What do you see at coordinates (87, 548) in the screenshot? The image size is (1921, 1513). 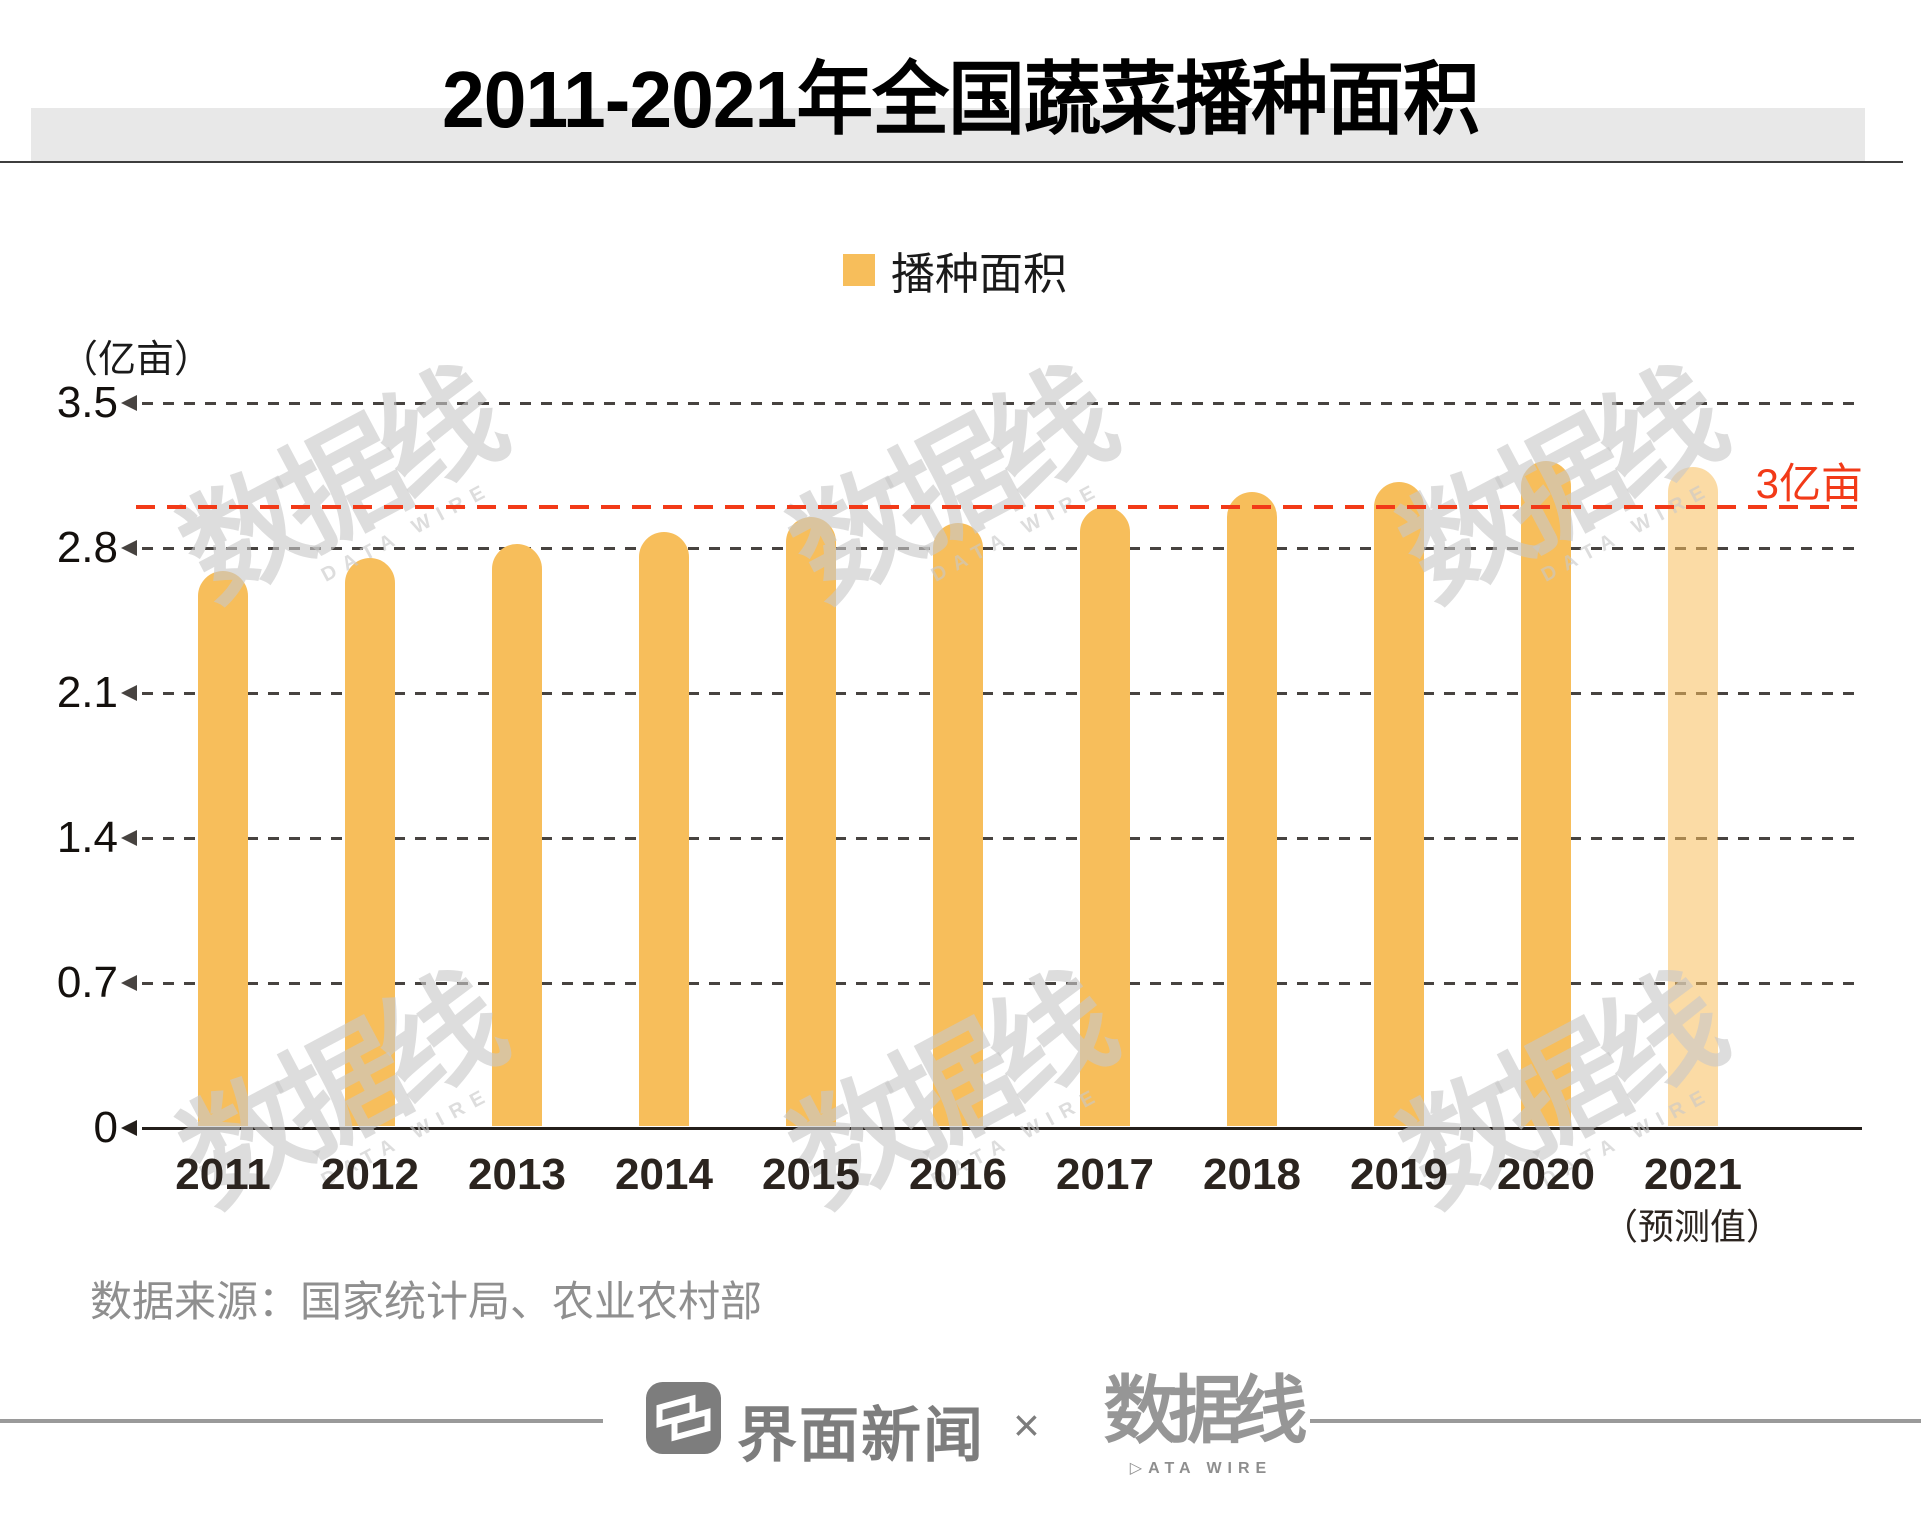 I see `y-tick-label: 2.8` at bounding box center [87, 548].